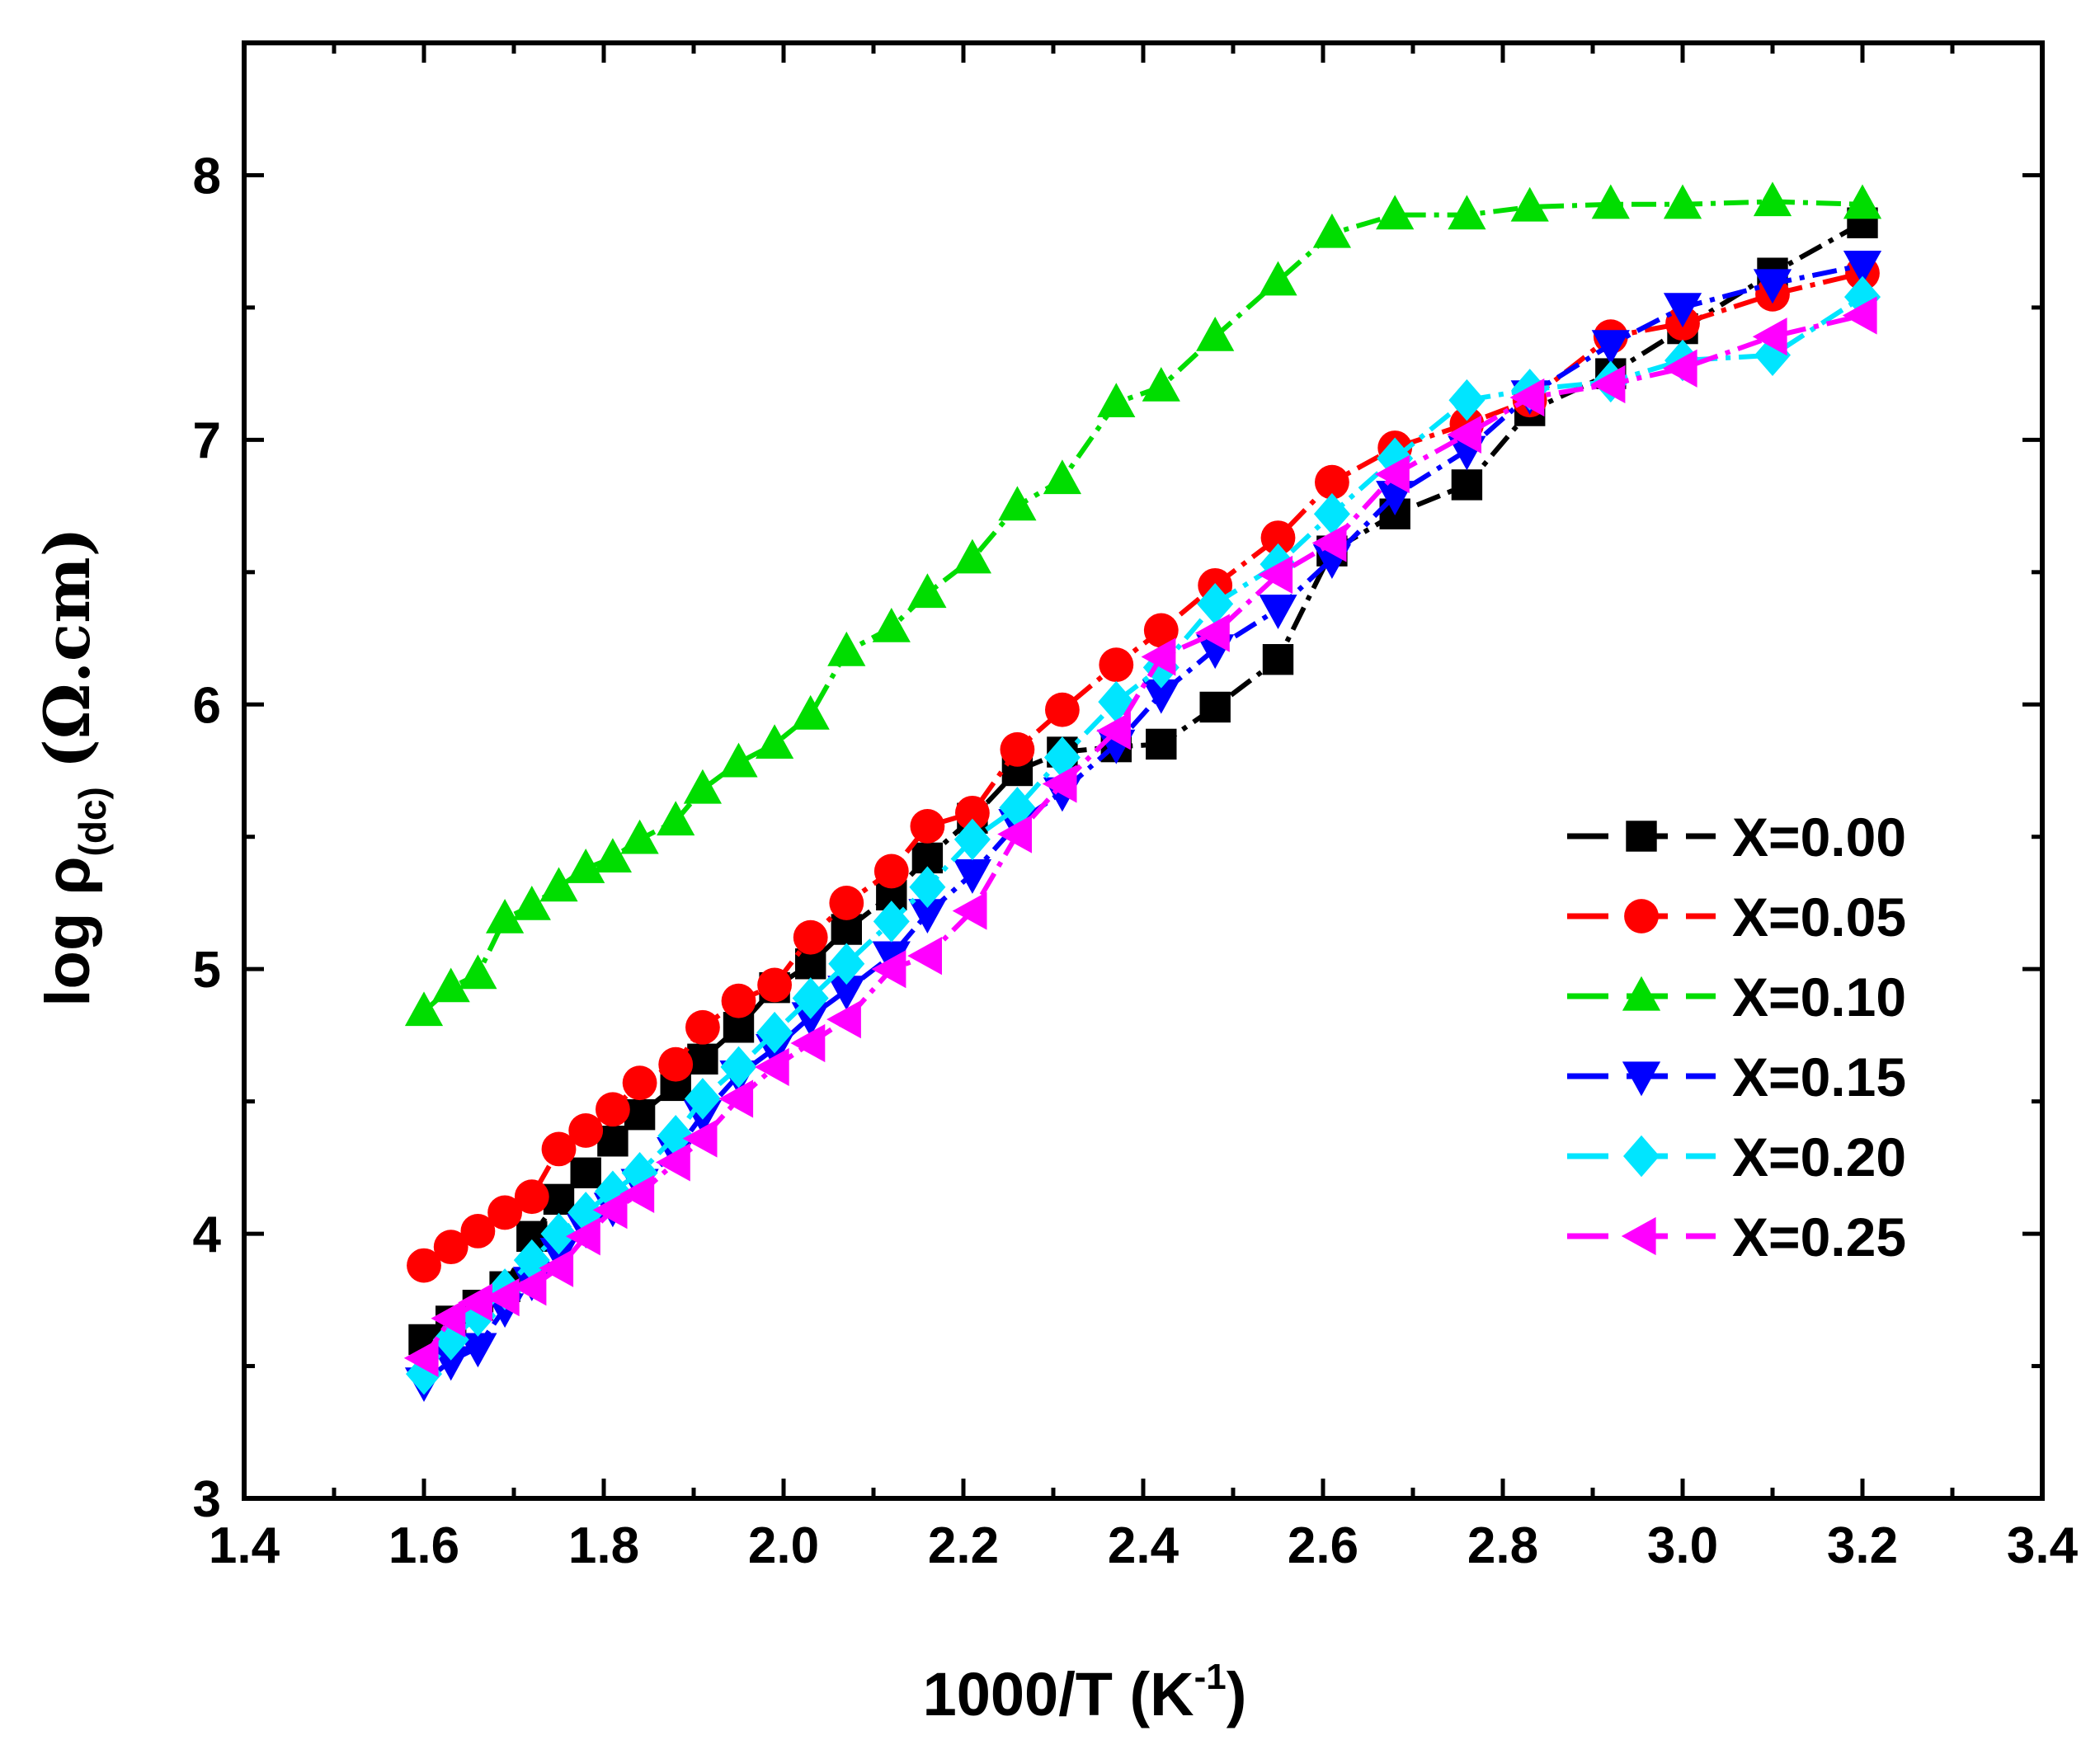 Image resolution: width=2100 pixels, height=1740 pixels. I want to click on y-tick-label: 5, so click(207, 970).